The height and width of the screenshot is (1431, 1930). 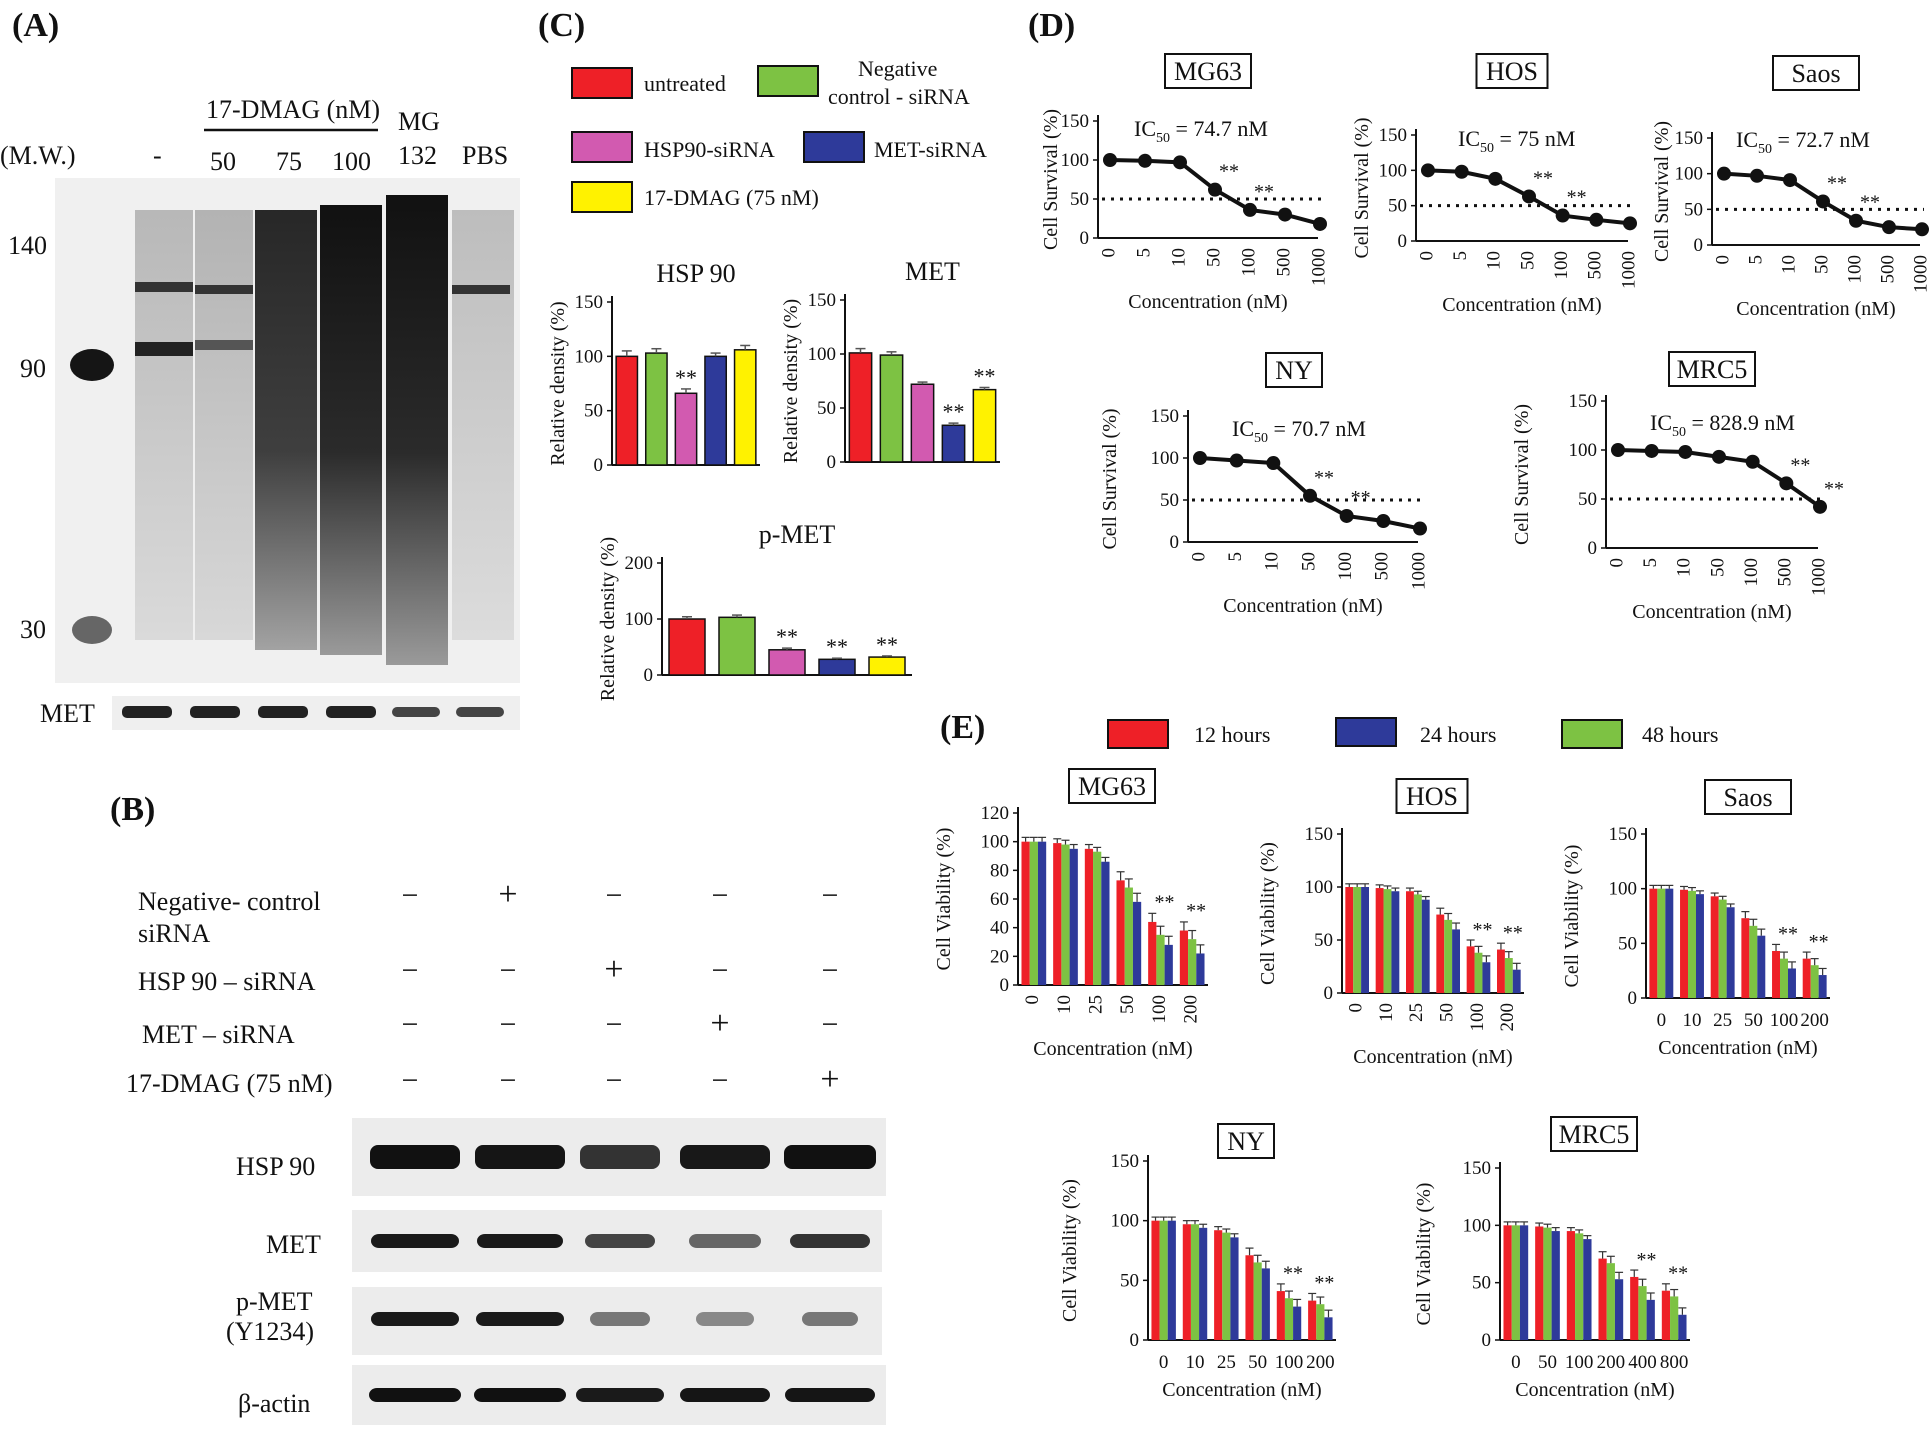 What do you see at coordinates (791, 381) in the screenshot?
I see `y-axis-label: Relative density (%)` at bounding box center [791, 381].